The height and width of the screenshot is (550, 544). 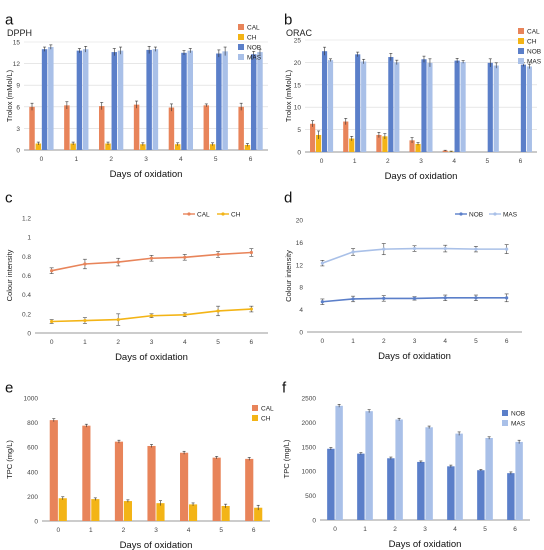 What do you see at coordinates (241, 27) in the screenshot?
I see `legend-swatch-CAL` at bounding box center [241, 27].